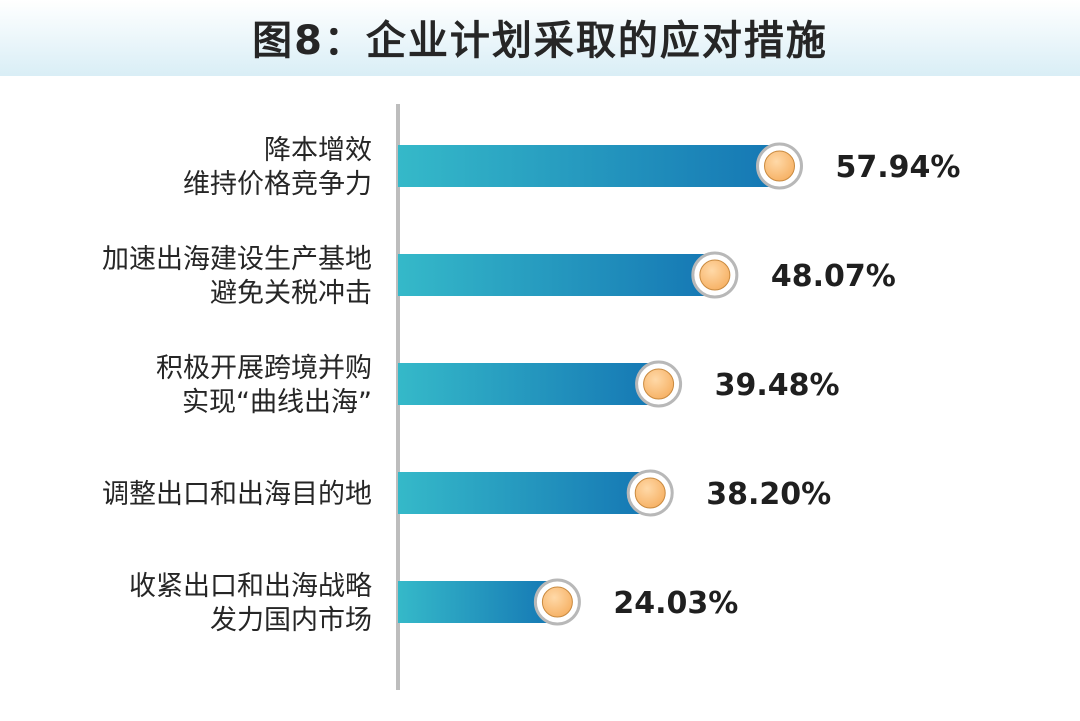 This screenshot has height=721, width=1080. I want to click on title-band, so click(540, 38).